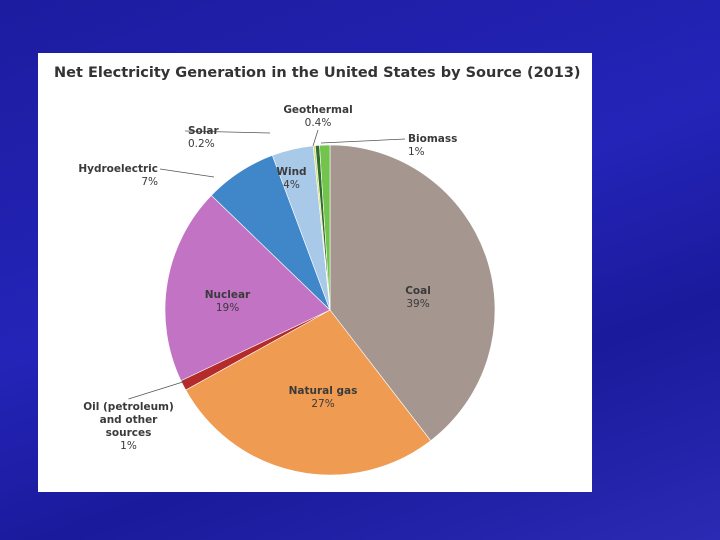  What do you see at coordinates (323, 391) in the screenshot?
I see `category-name: Natural gas` at bounding box center [323, 391].